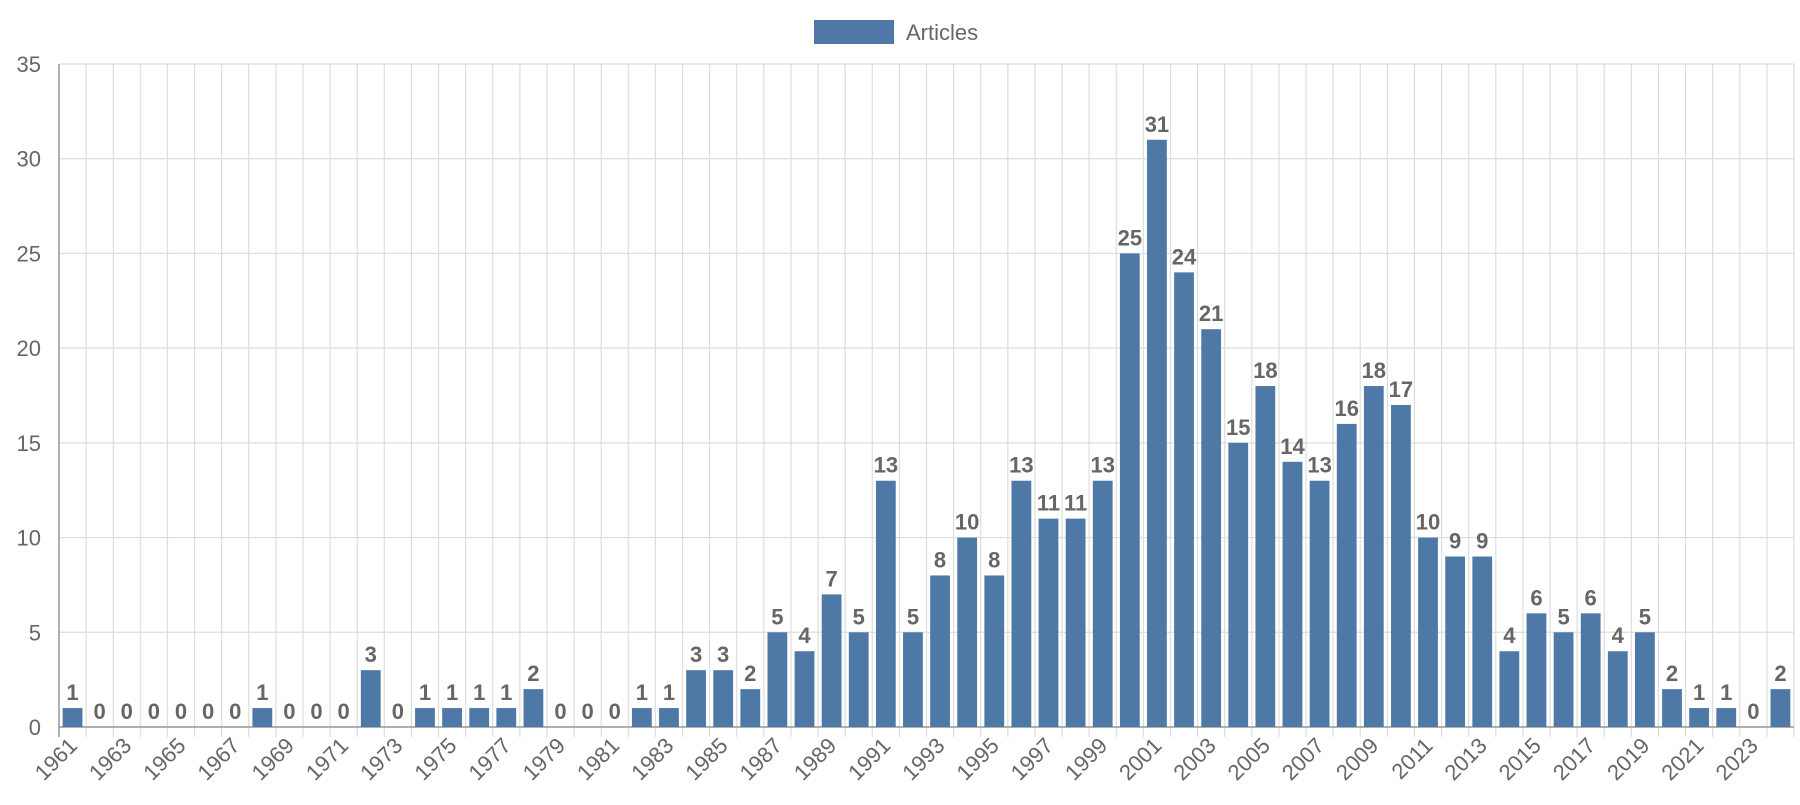 This screenshot has height=805, width=1800. I want to click on x-tick-label: 1961, so click(56, 759).